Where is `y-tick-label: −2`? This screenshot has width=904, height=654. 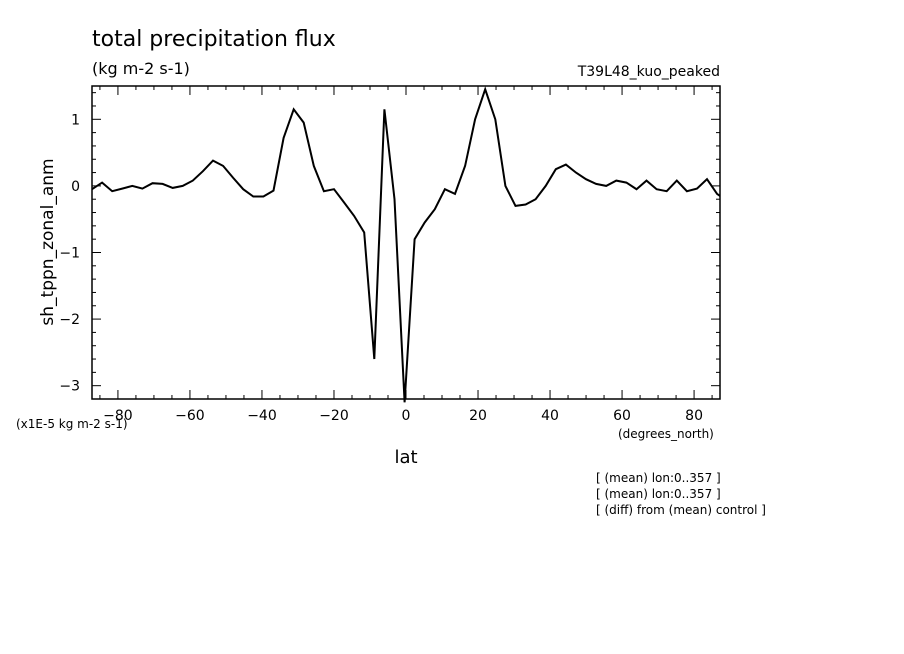 y-tick-label: −2 is located at coordinates (69, 320).